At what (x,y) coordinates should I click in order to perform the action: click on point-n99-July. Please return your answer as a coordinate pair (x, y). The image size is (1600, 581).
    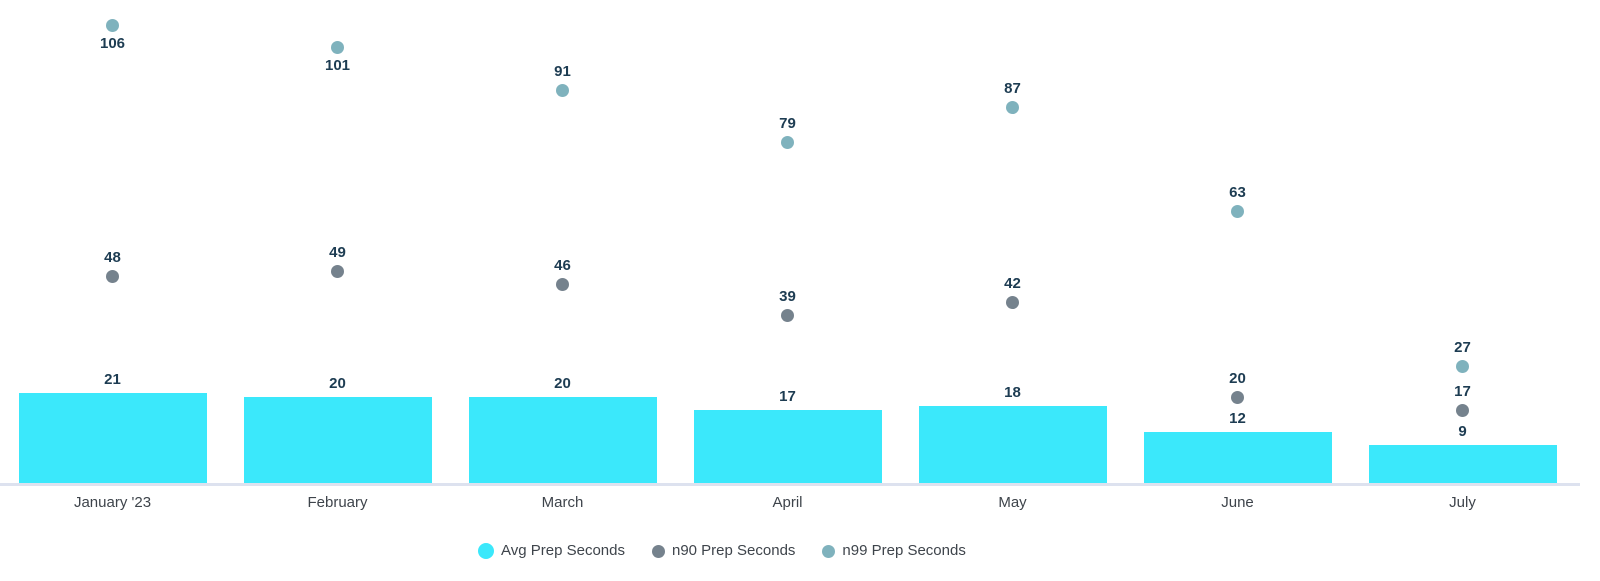
    Looking at the image, I should click on (1462, 367).